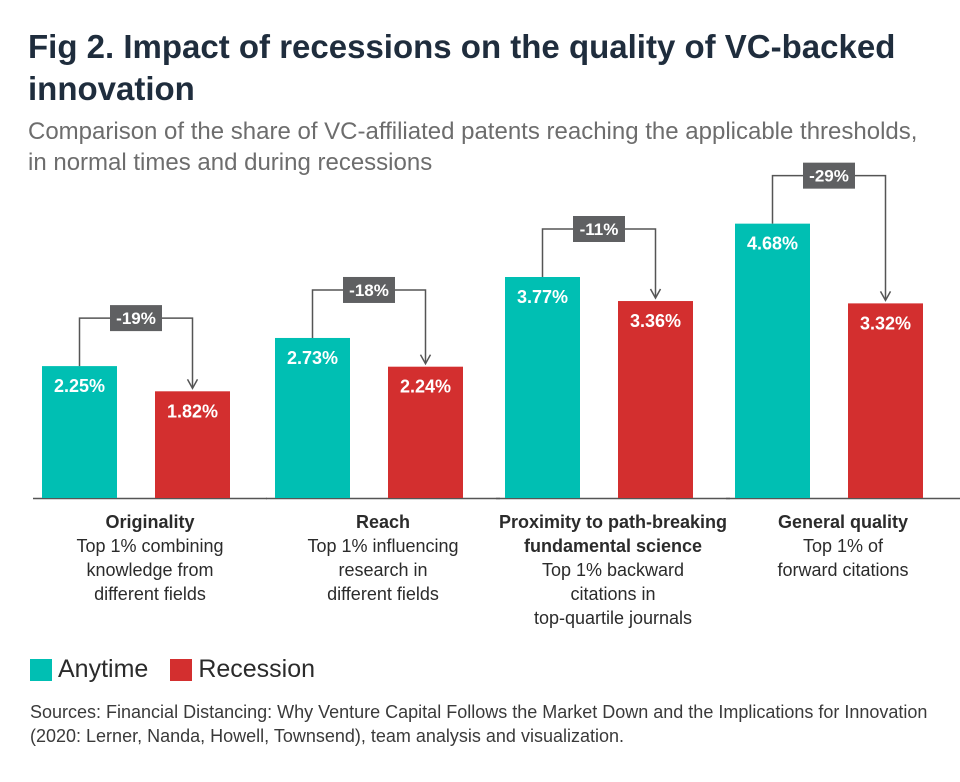  I want to click on category-name: Proximity to path-breaking, so click(613, 522).